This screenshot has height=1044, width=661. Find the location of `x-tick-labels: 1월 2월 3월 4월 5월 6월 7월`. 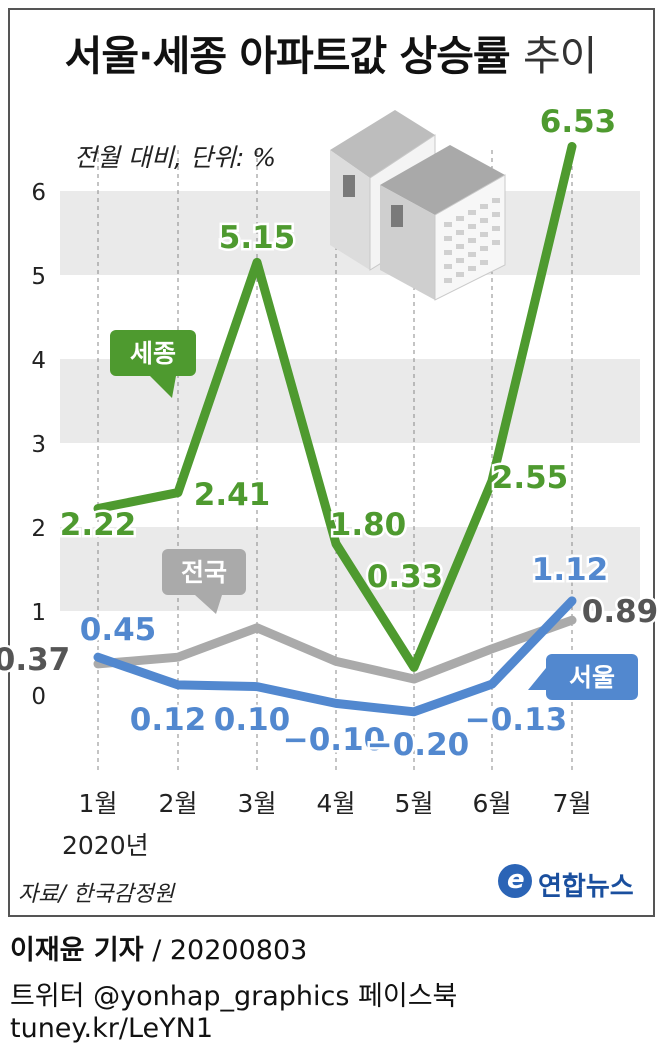

x-tick-labels: 1월 2월 3월 4월 5월 6월 7월 is located at coordinates (335, 803).